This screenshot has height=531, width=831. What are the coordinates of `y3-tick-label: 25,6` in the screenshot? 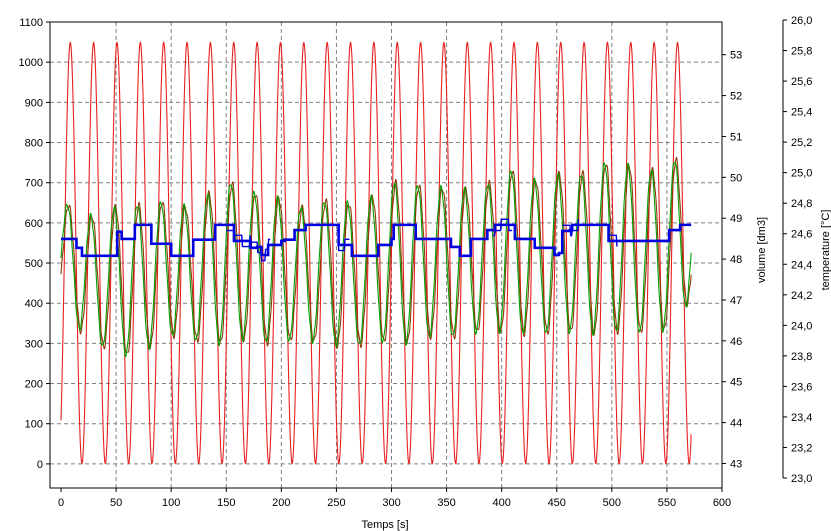 It's located at (801, 82).